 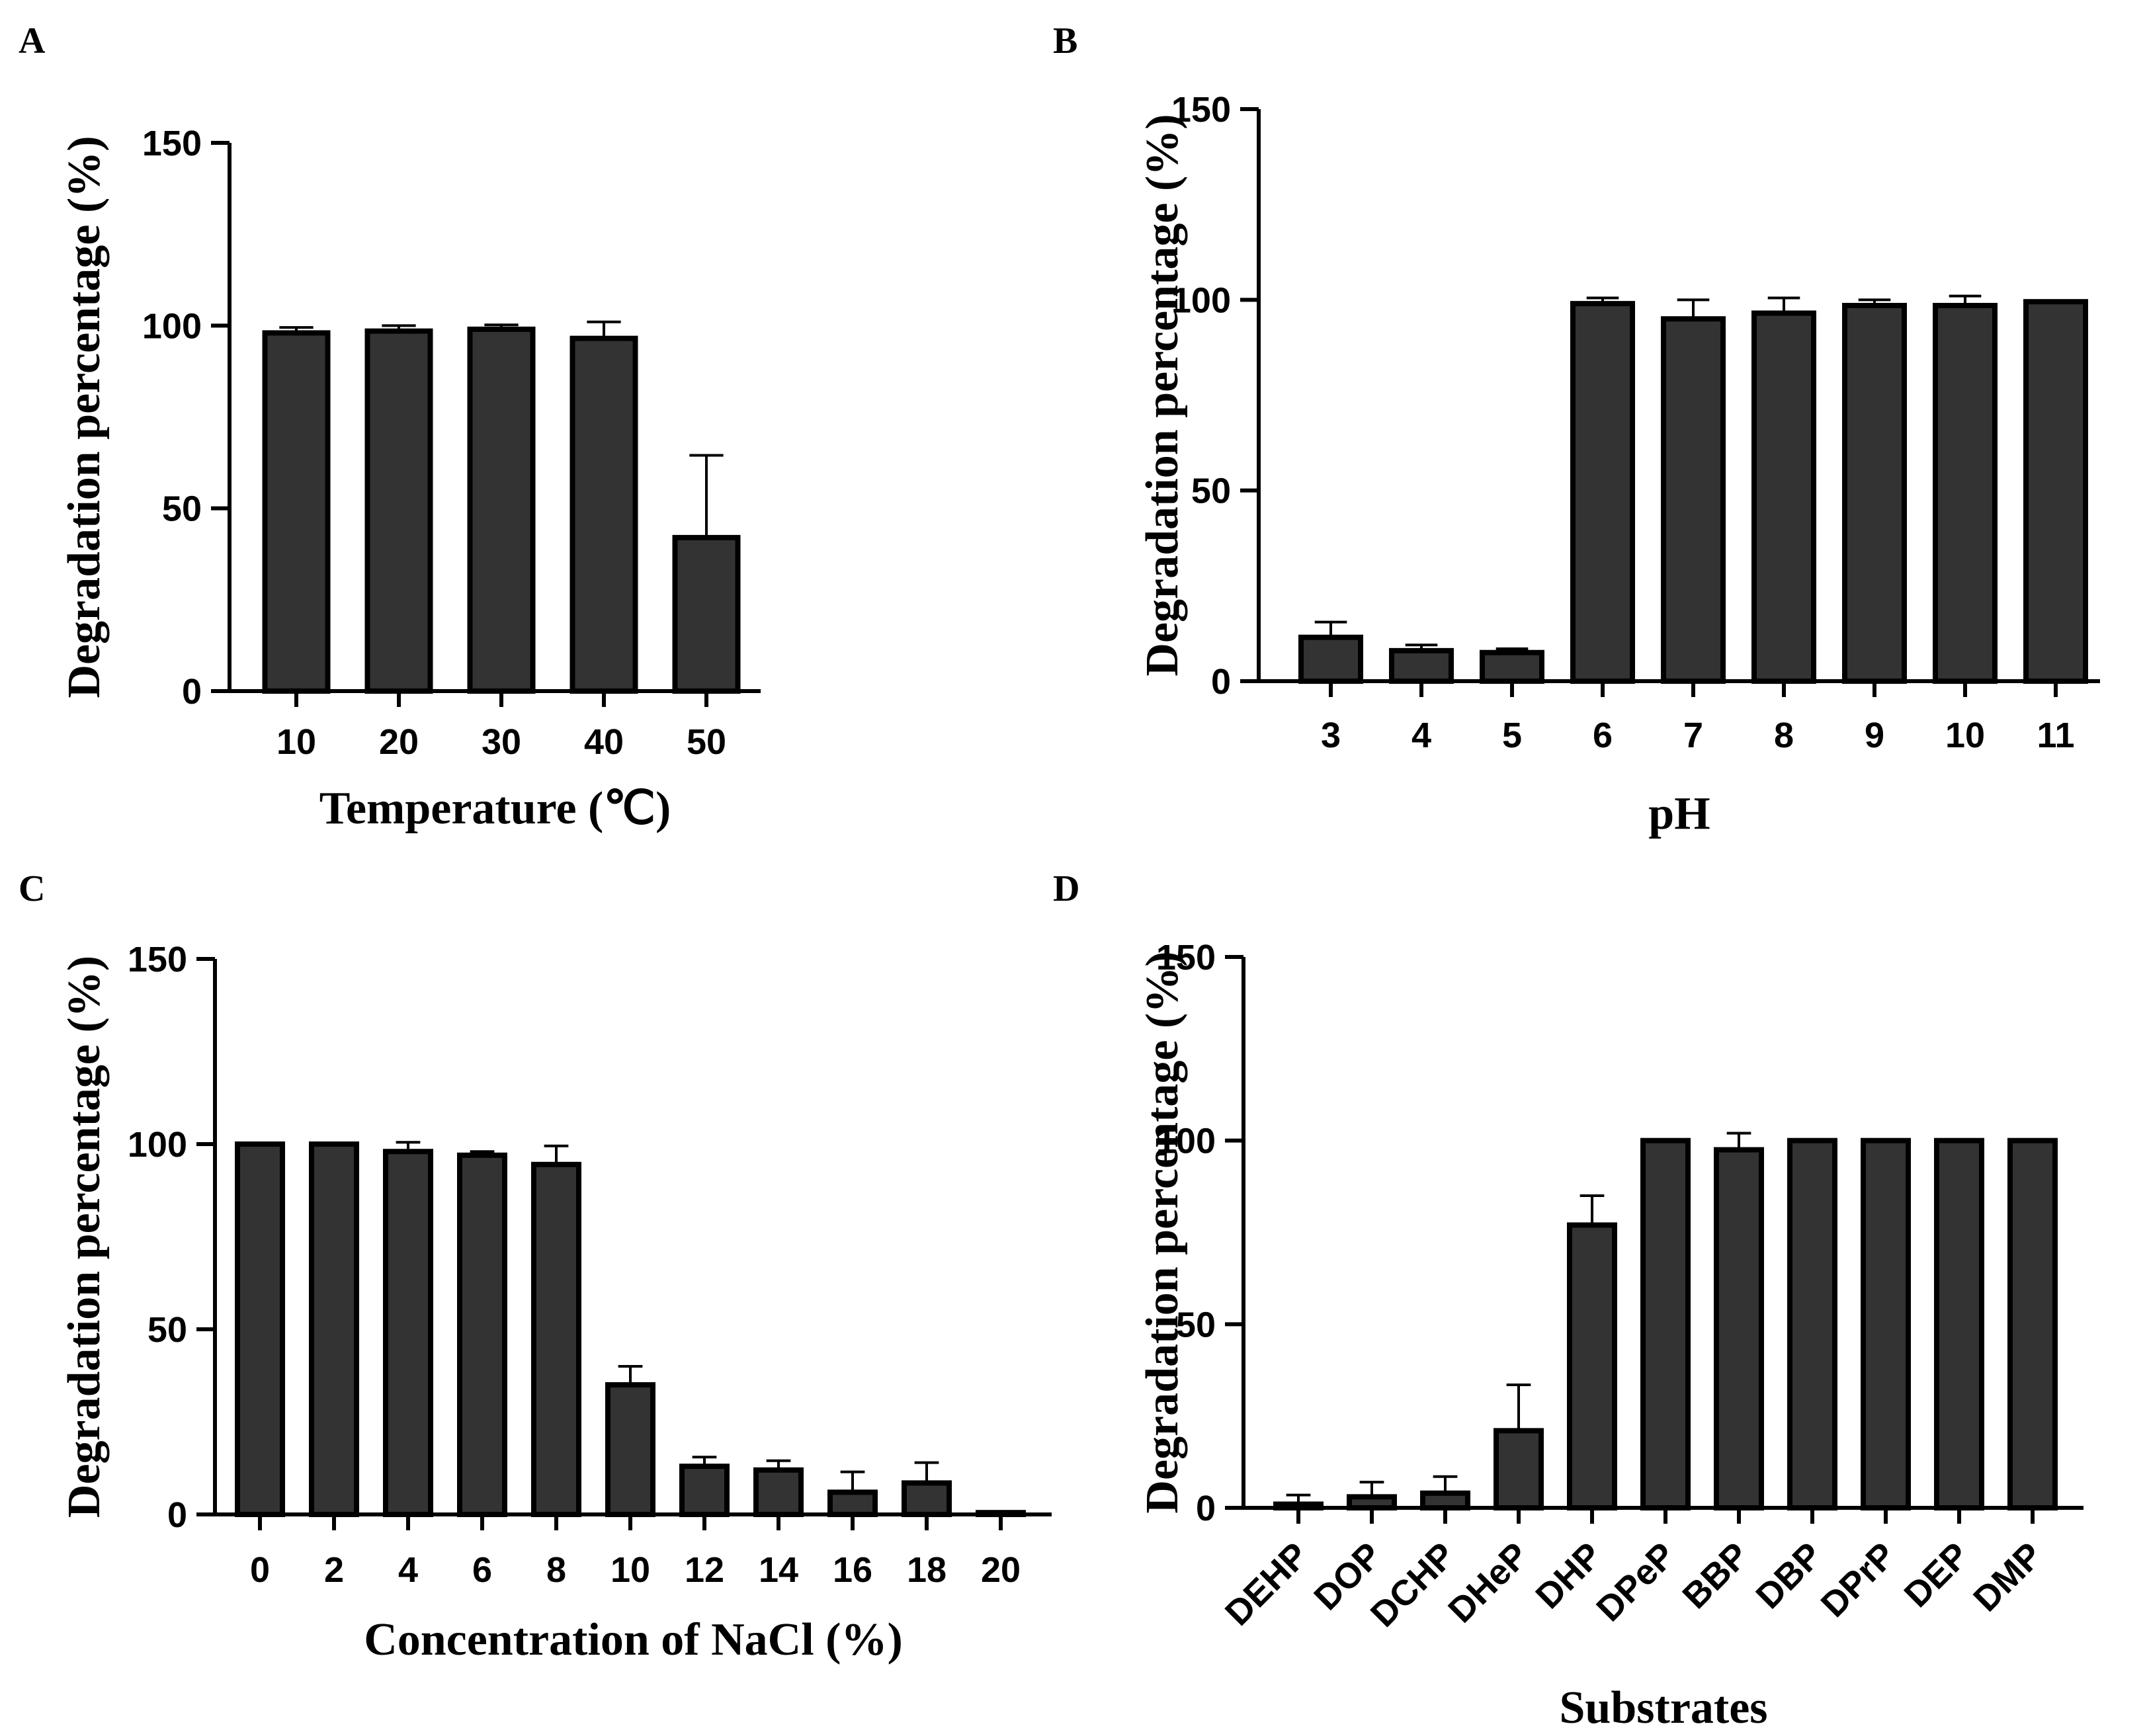 What do you see at coordinates (1488, 1583) in the screenshot?
I see `x-tick-label: DHeP` at bounding box center [1488, 1583].